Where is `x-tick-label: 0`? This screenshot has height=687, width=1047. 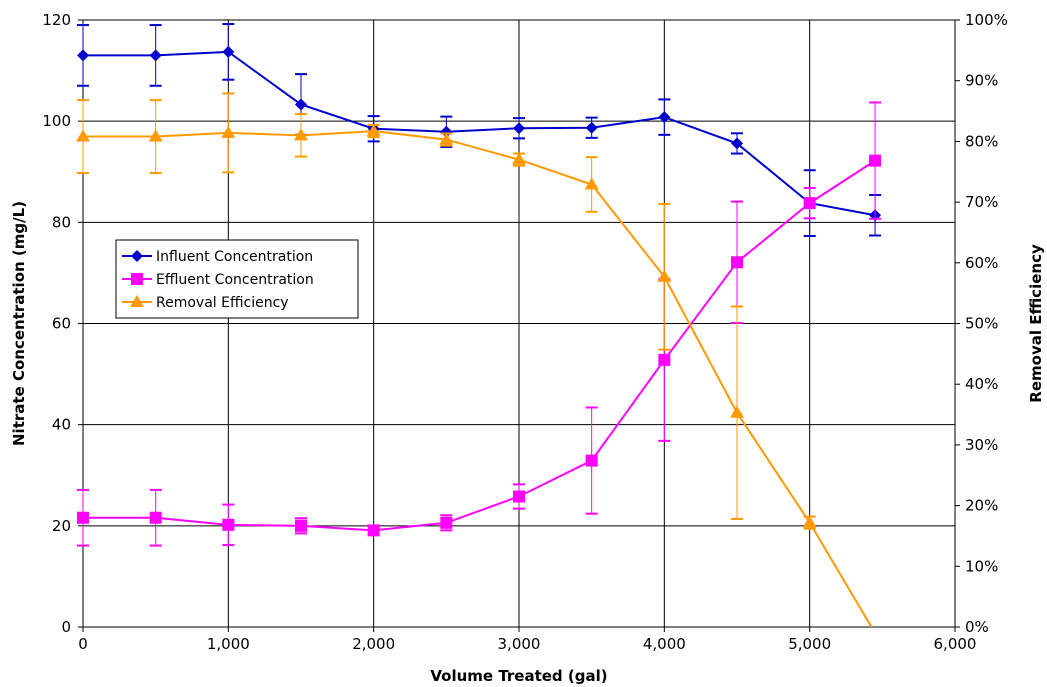
x-tick-label: 0 is located at coordinates (83, 644).